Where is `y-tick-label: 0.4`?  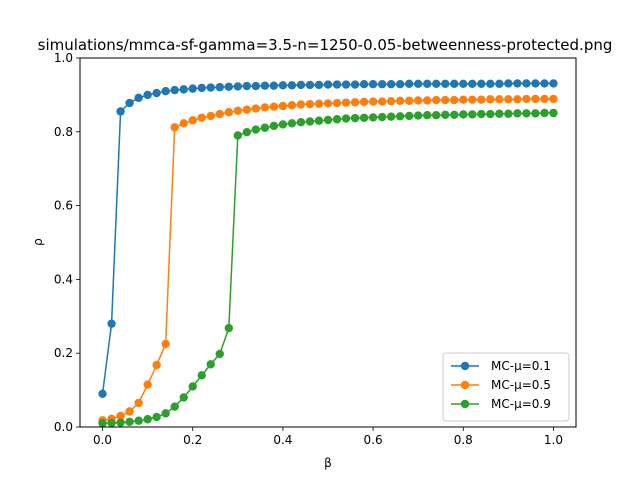 y-tick-label: 0.4 is located at coordinates (63, 279).